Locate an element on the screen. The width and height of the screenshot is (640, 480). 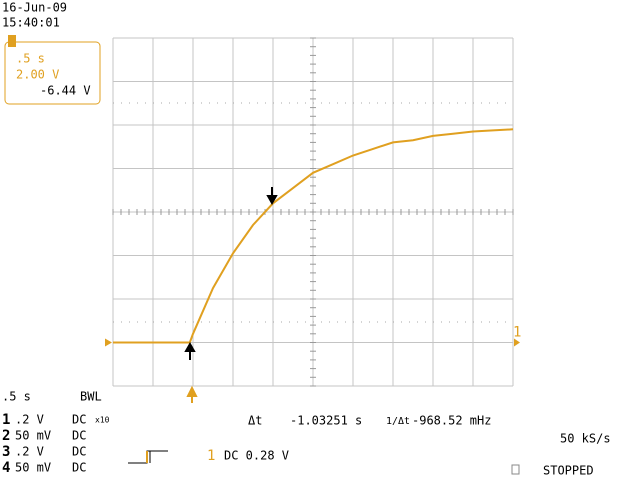
channel-list: 1 .2 V DC x10 2 50 mV DC 3 .2 V DC 4 50 mV DC is located at coordinates (56, 444).